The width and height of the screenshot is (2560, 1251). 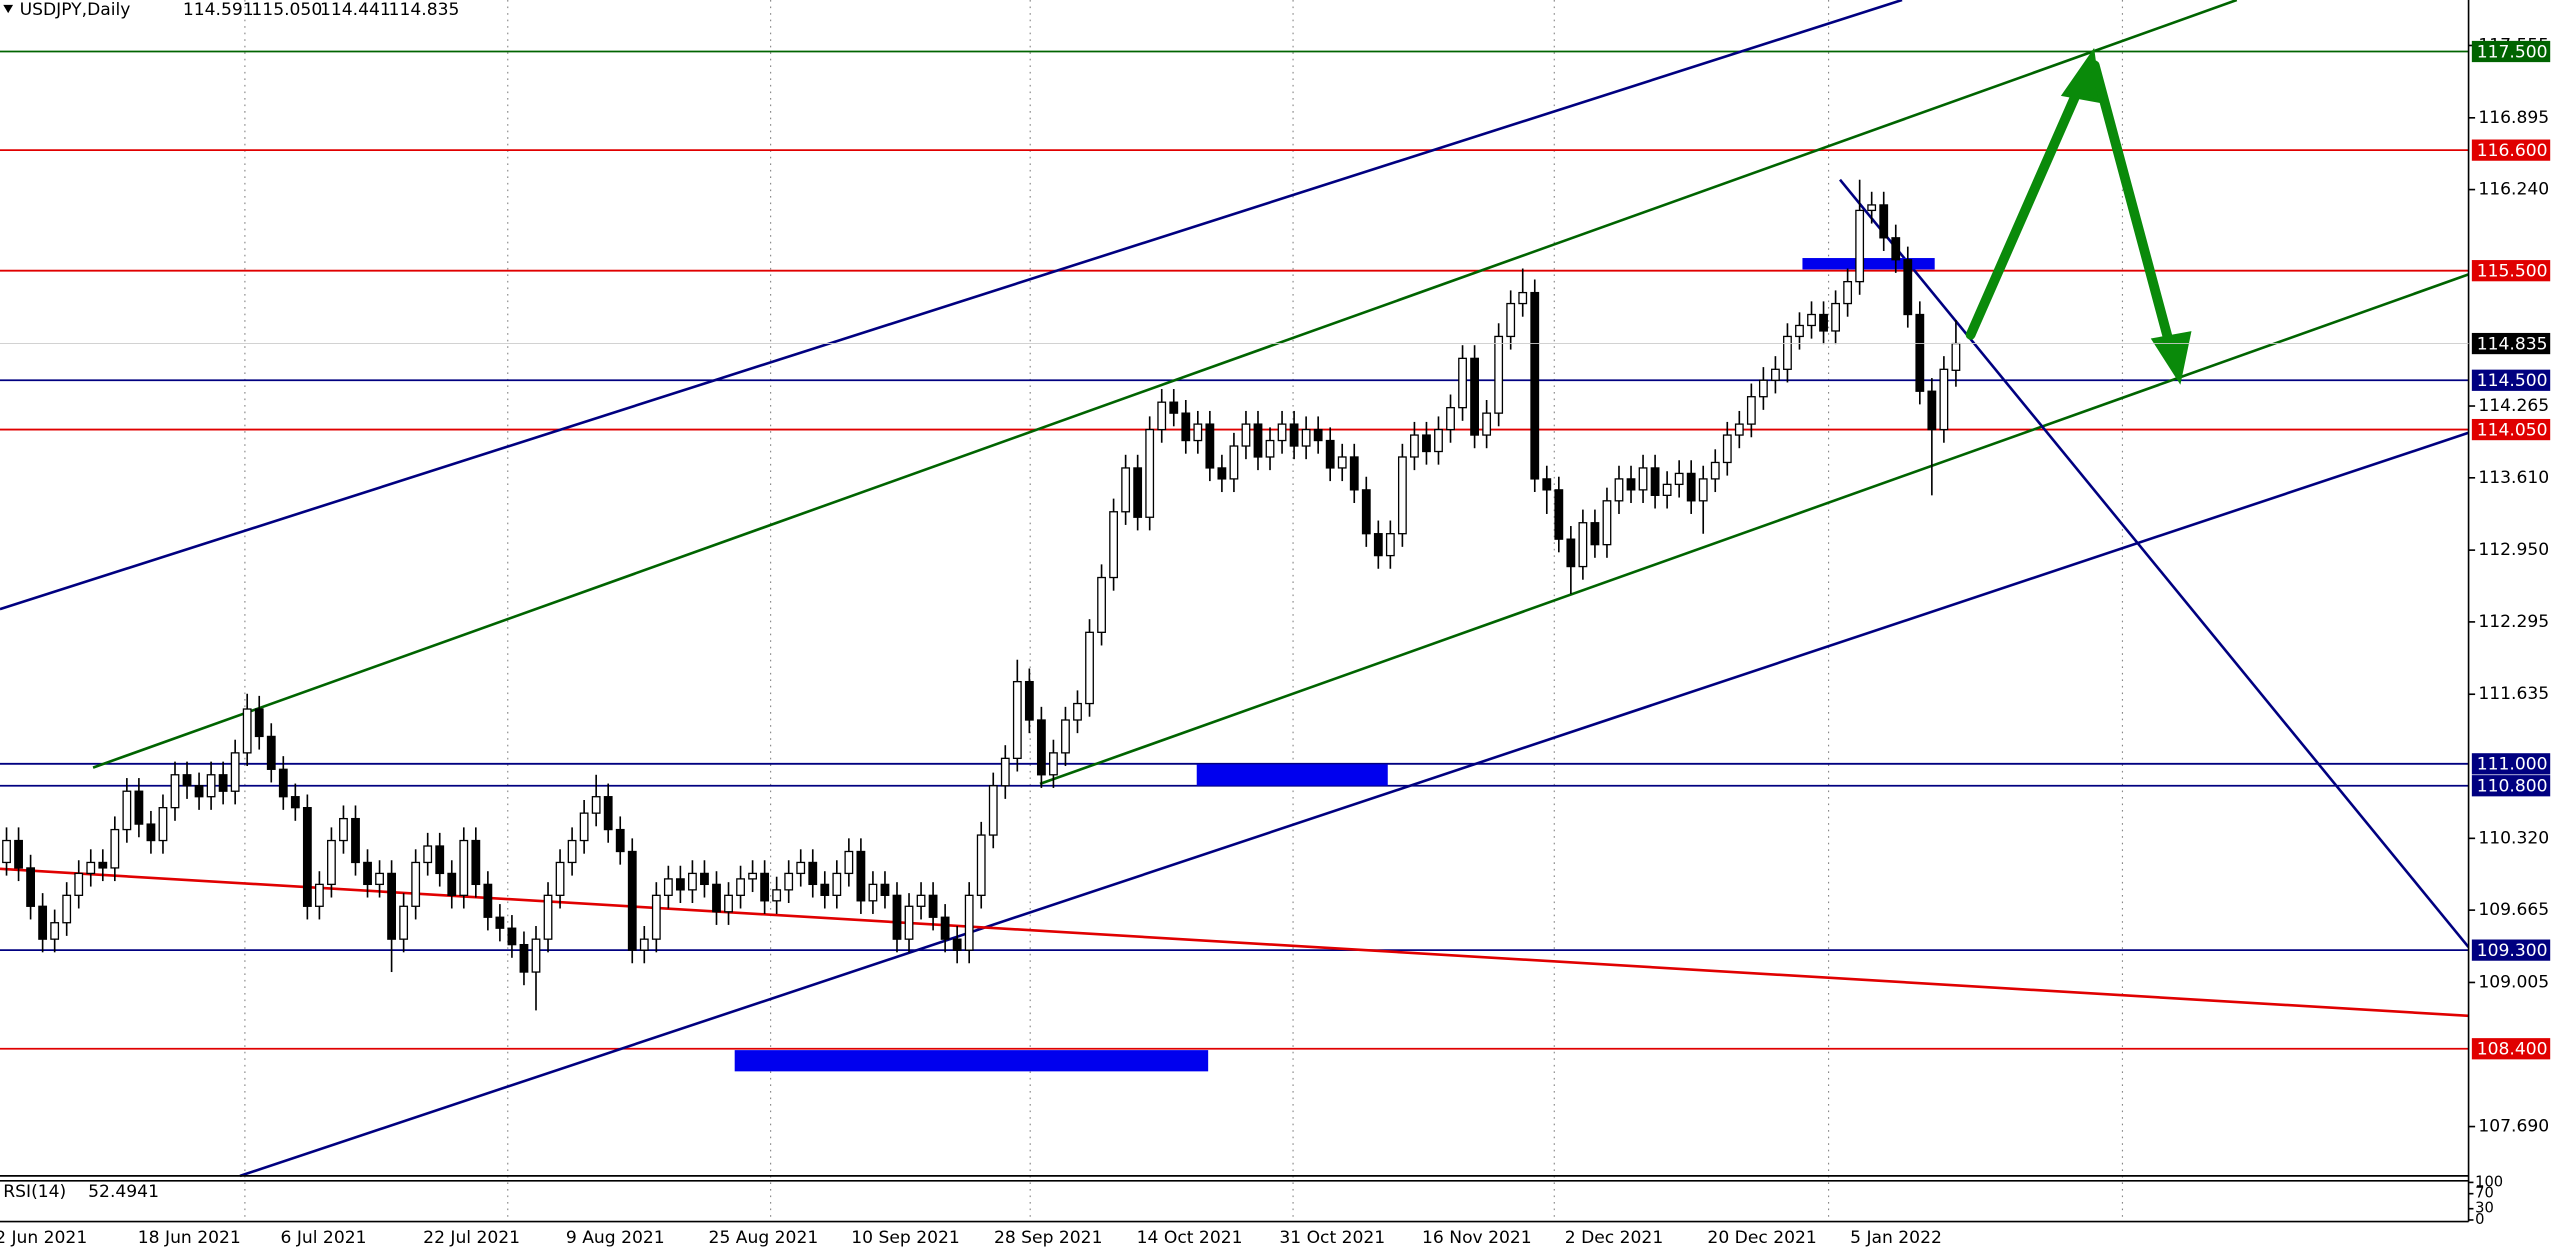 What do you see at coordinates (2513, 694) in the screenshot?
I see `y-tick-label: 111.635` at bounding box center [2513, 694].